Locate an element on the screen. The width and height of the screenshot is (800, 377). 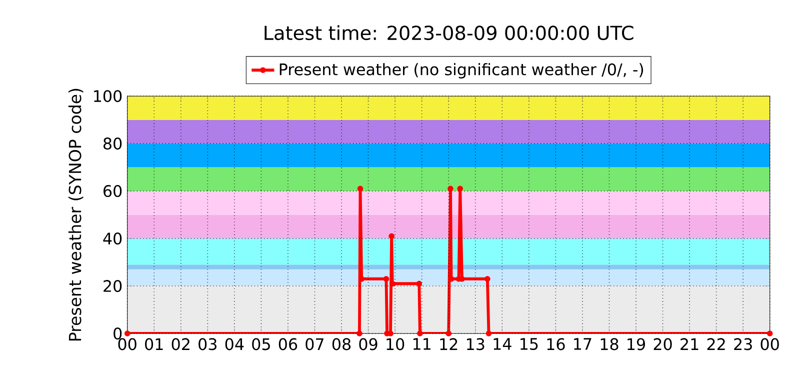
y-tick-label: 80 is located at coordinates (113, 144).